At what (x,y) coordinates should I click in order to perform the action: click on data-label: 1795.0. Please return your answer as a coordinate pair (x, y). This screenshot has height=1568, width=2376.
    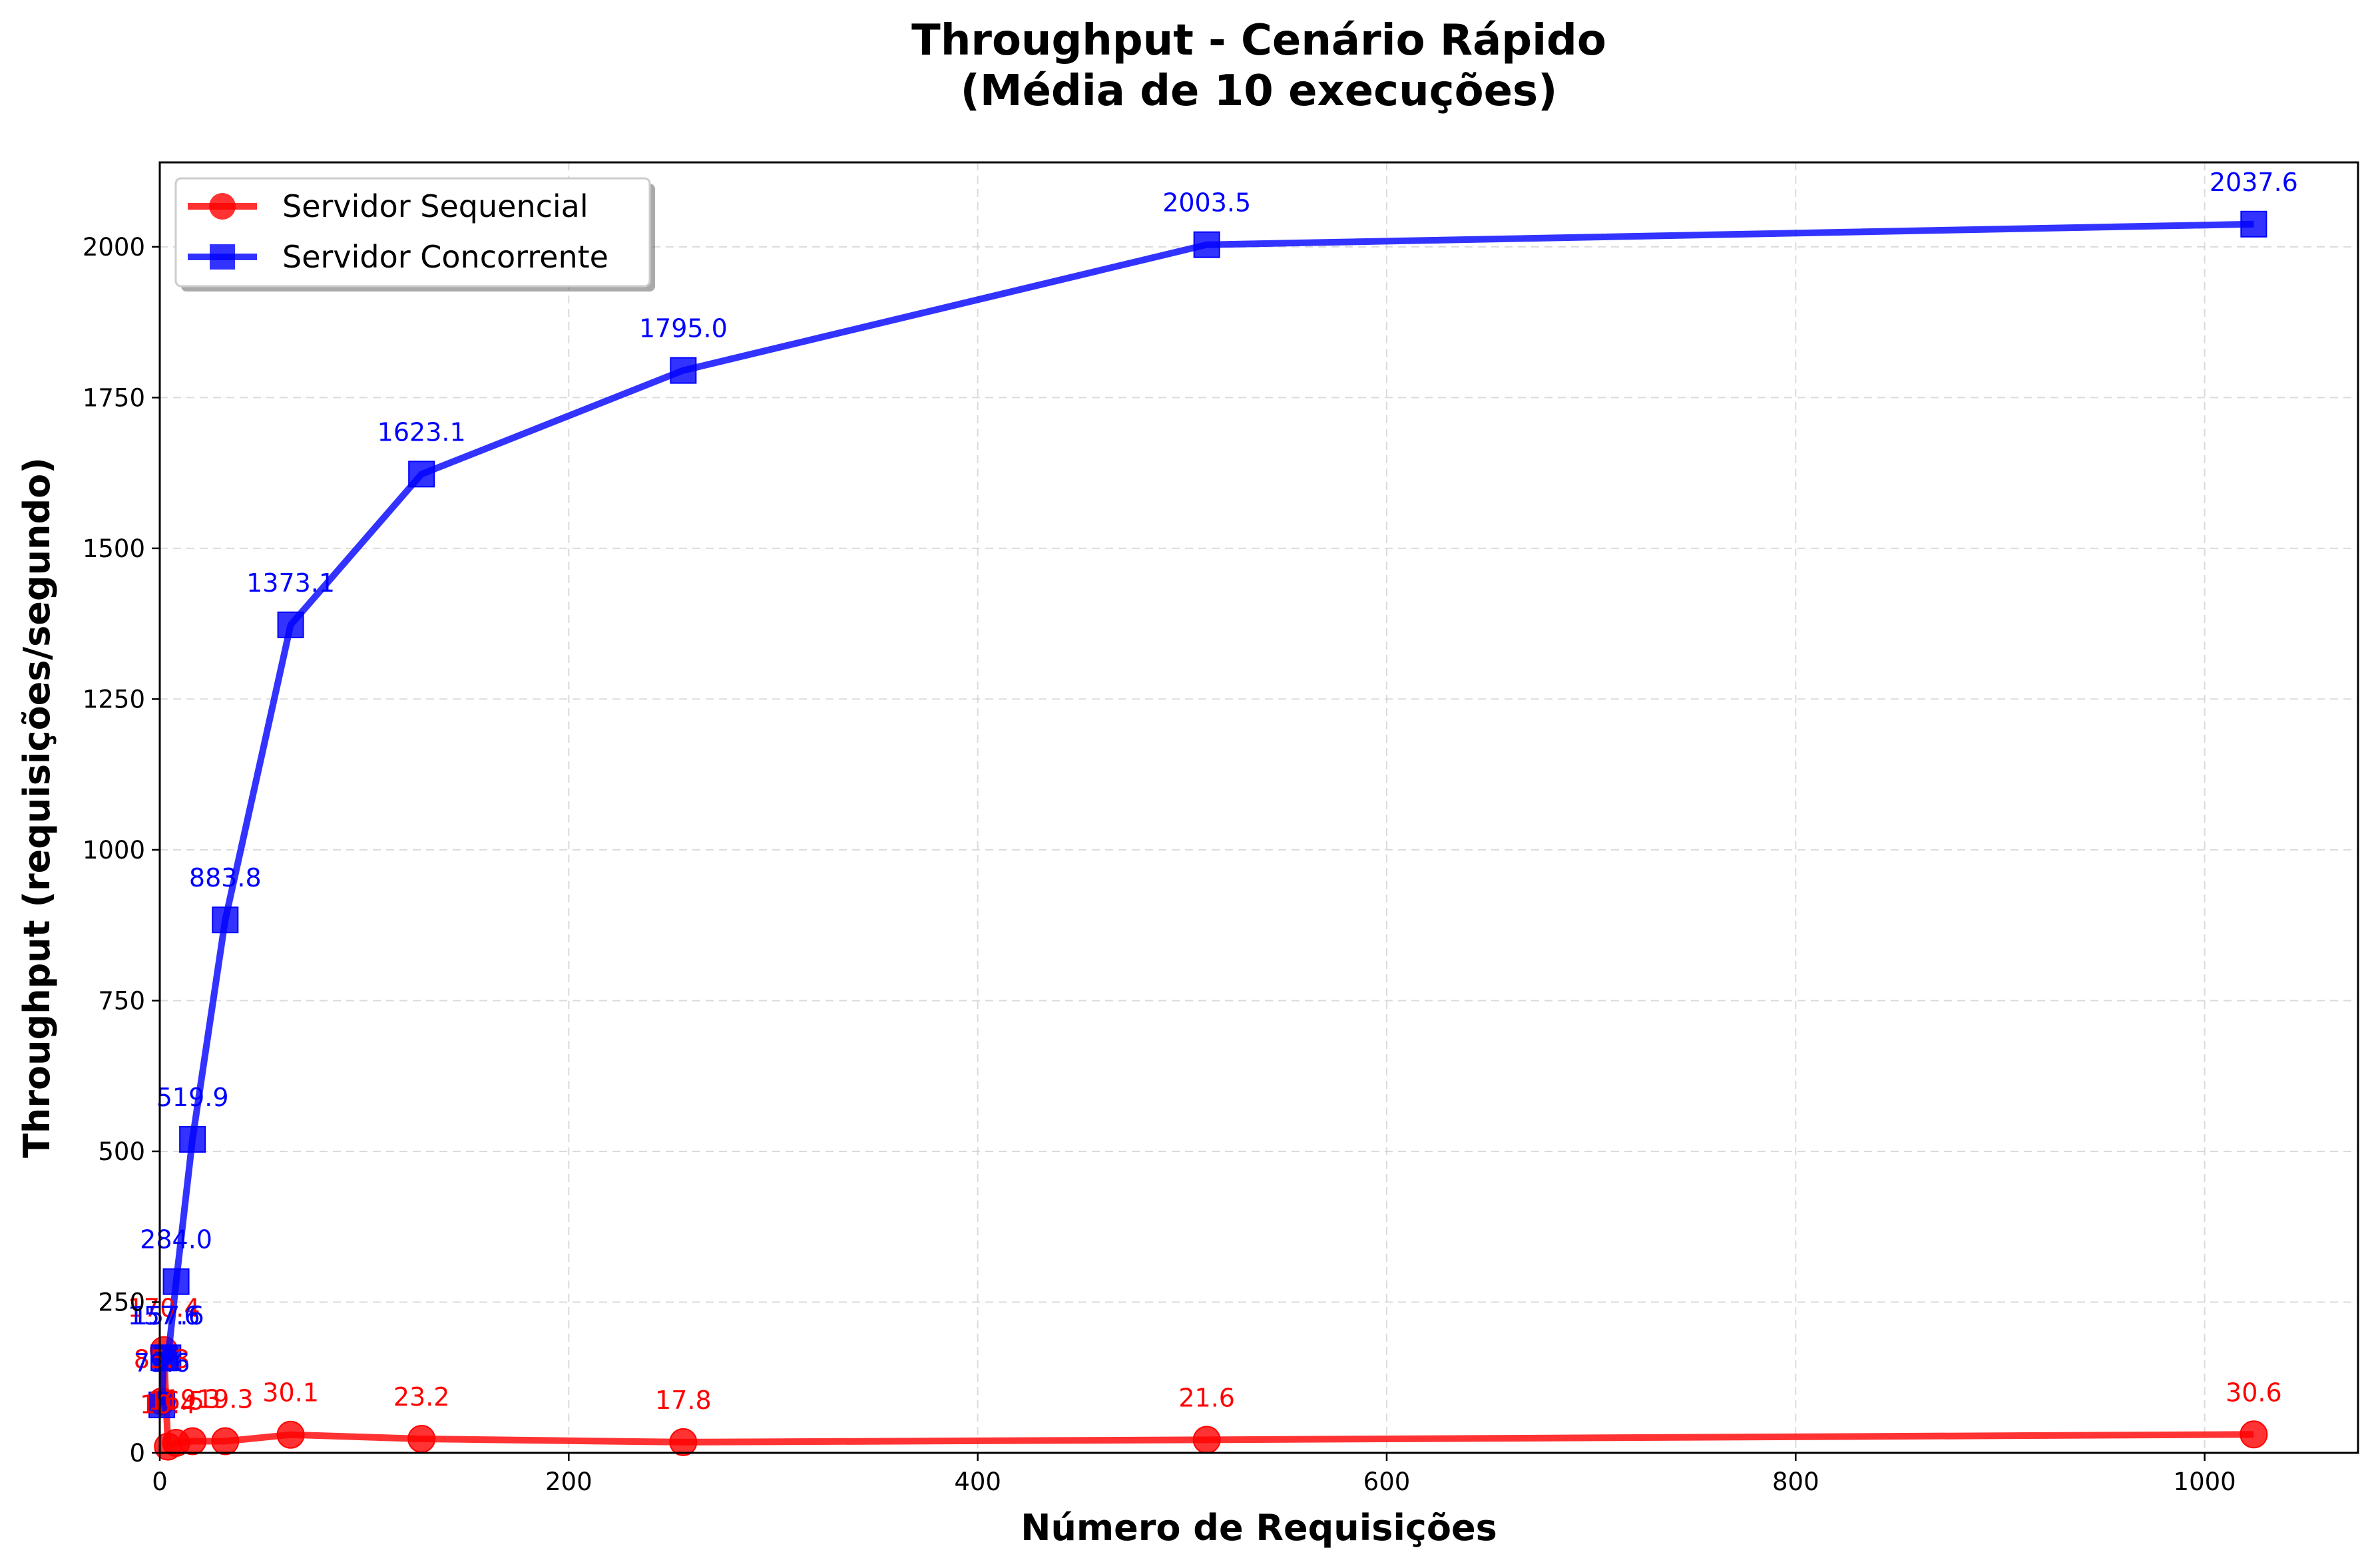
    Looking at the image, I should click on (683, 328).